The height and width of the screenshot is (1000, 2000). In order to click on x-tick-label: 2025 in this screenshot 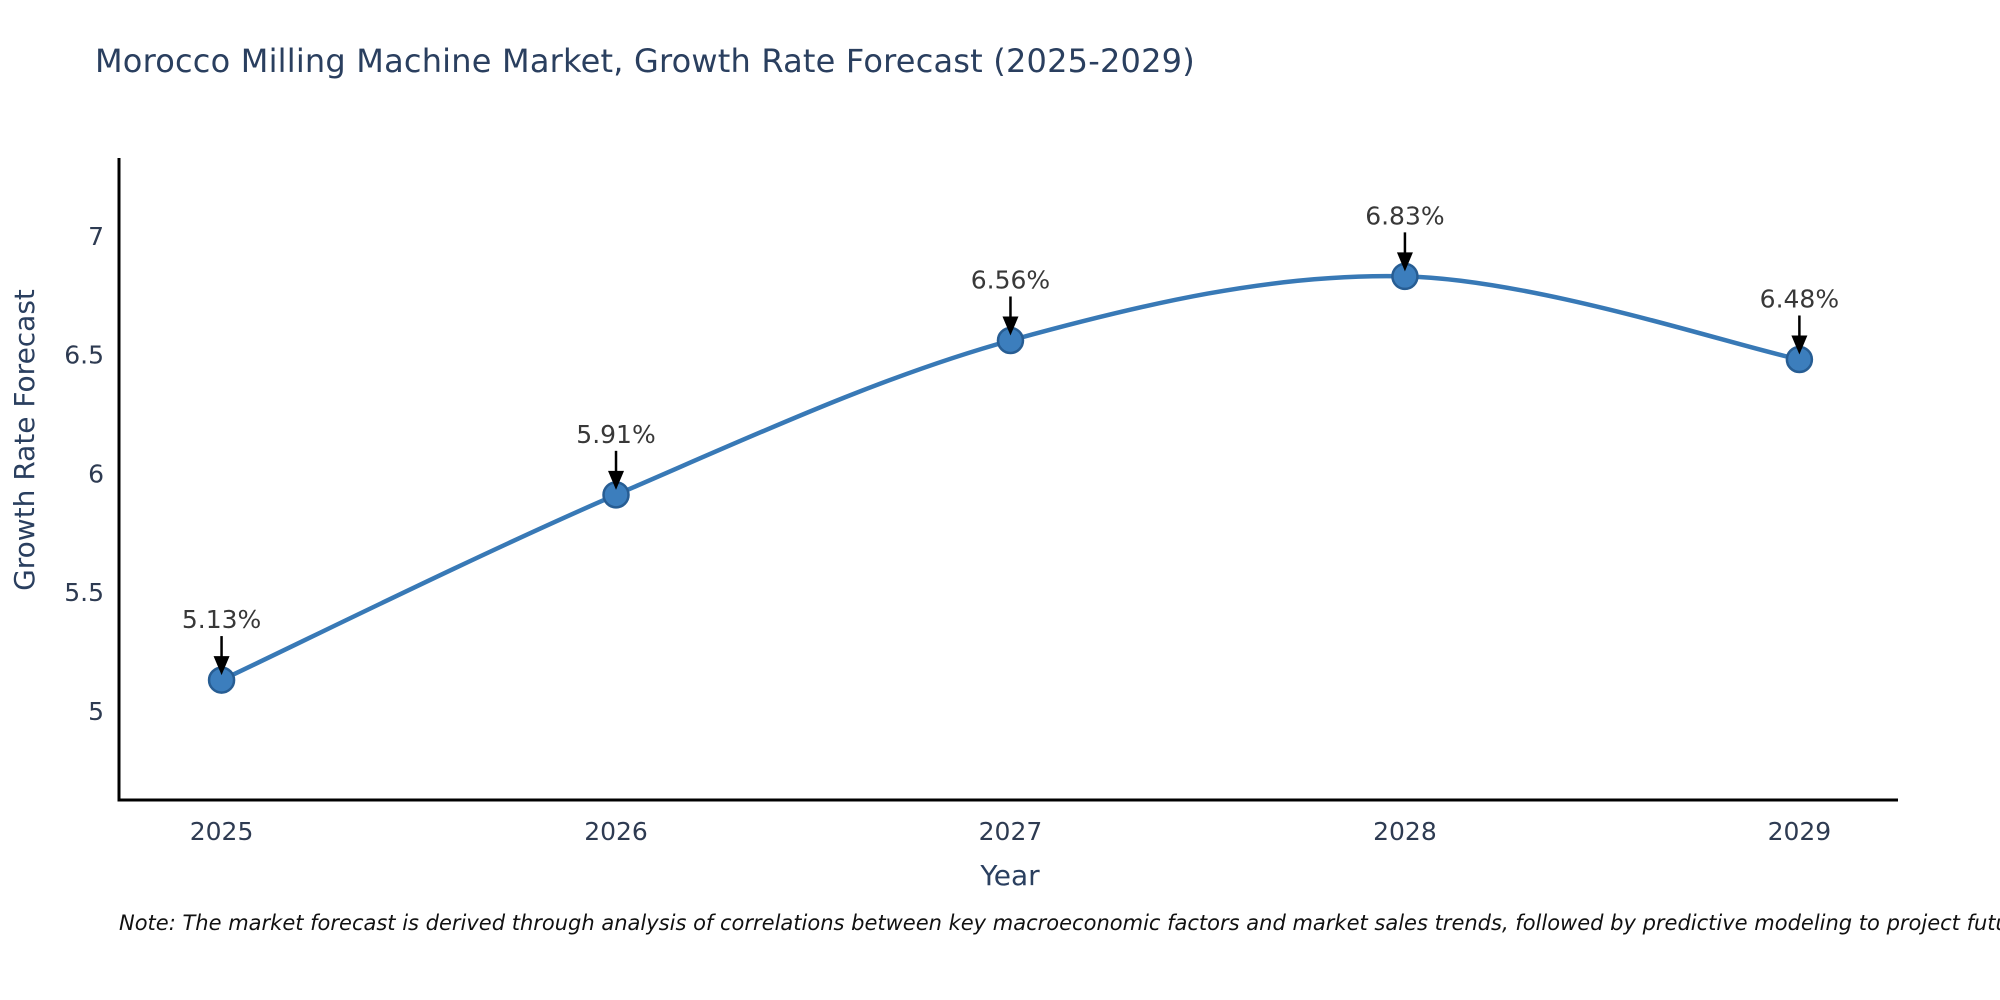, I will do `click(222, 831)`.